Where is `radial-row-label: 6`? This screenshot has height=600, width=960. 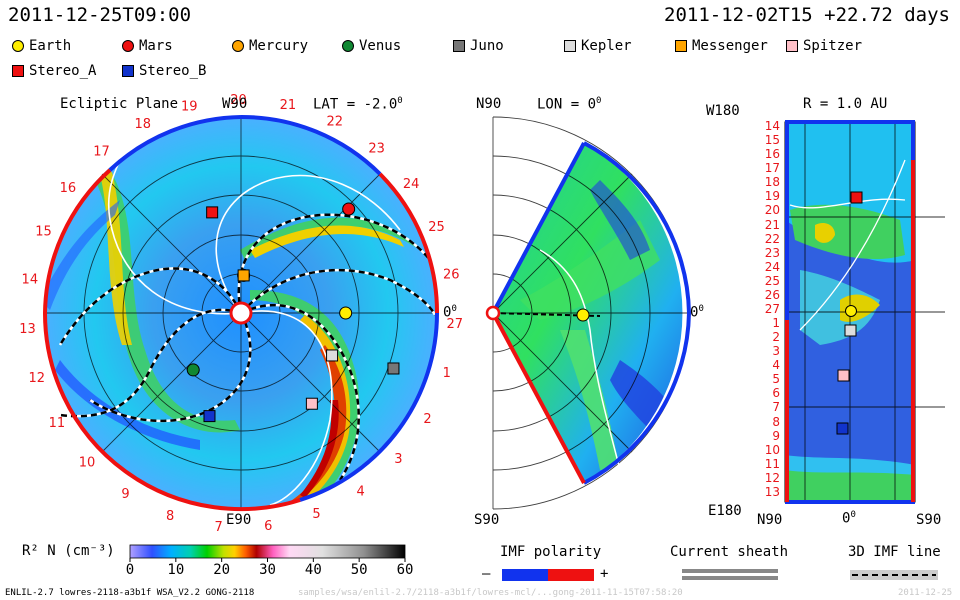 radial-row-label: 6 is located at coordinates (776, 393).